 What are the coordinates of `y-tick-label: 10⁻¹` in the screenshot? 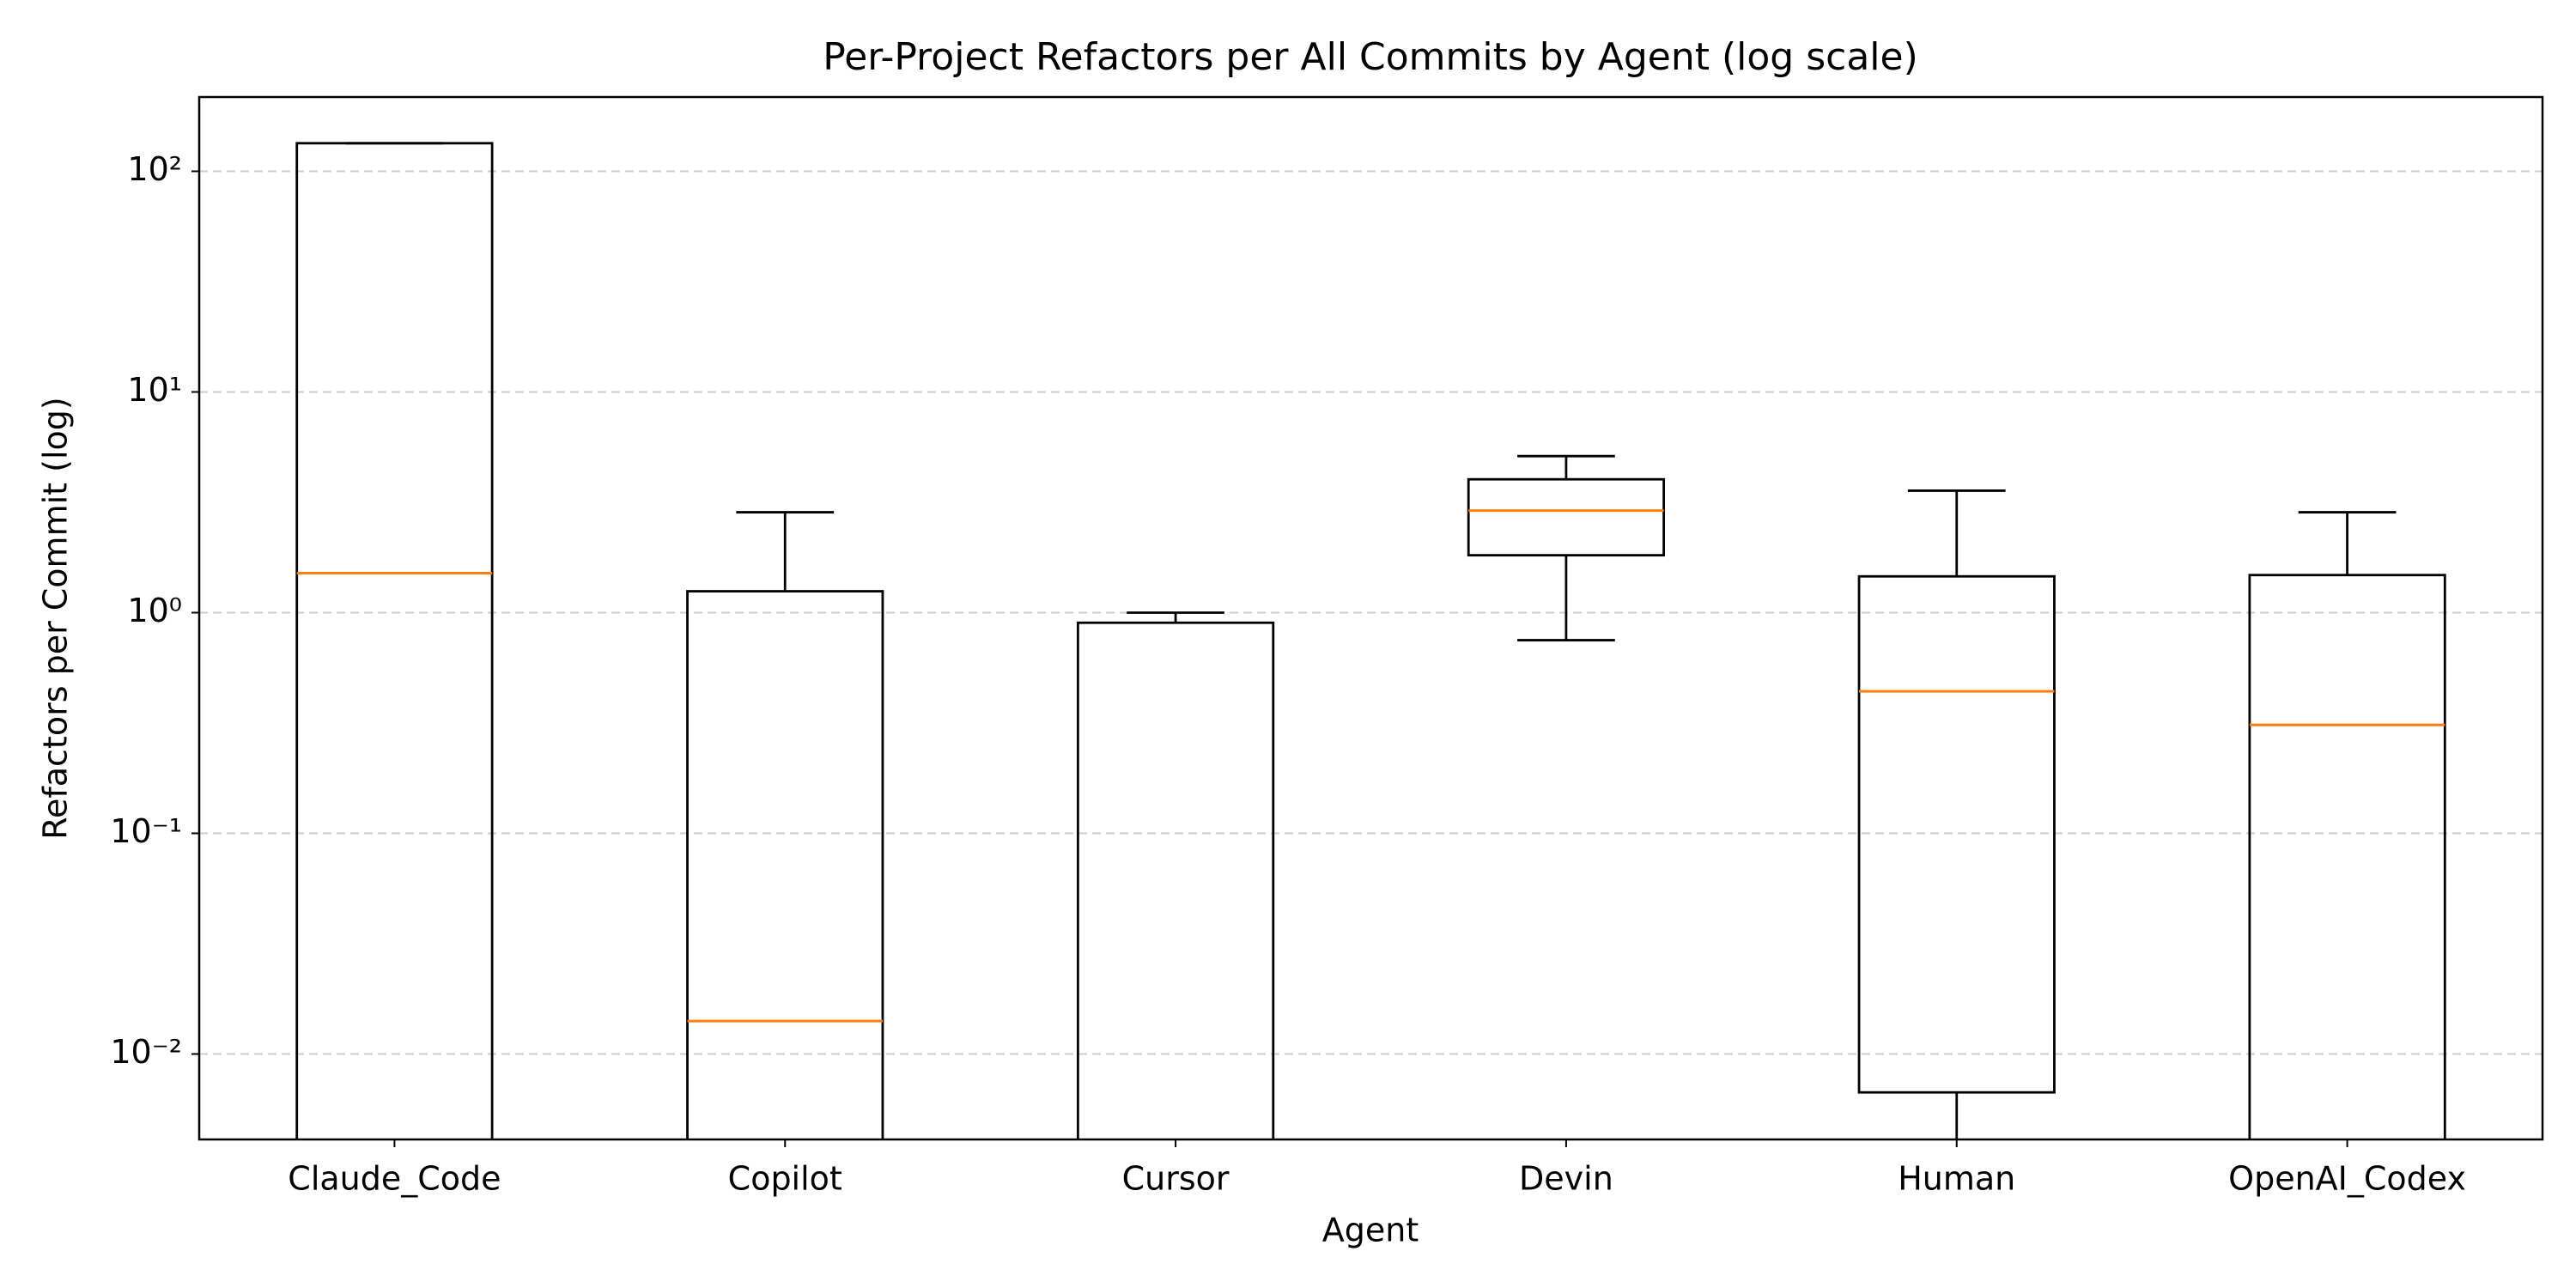 It's located at (146, 831).